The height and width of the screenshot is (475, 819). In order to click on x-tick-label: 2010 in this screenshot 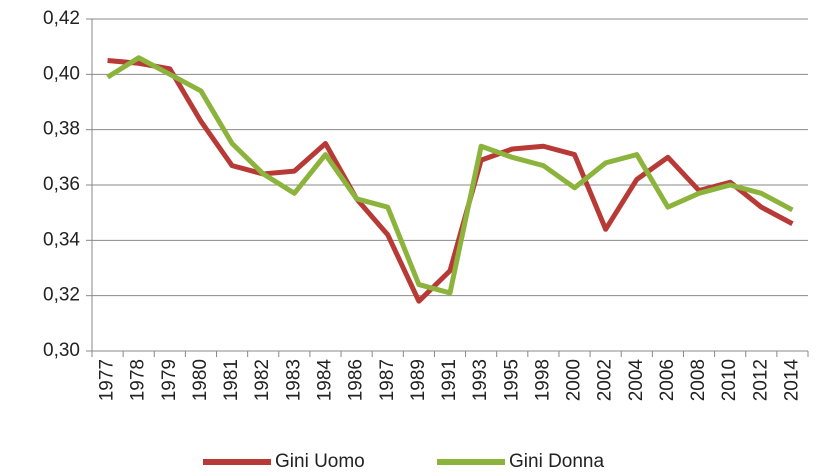, I will do `click(729, 380)`.